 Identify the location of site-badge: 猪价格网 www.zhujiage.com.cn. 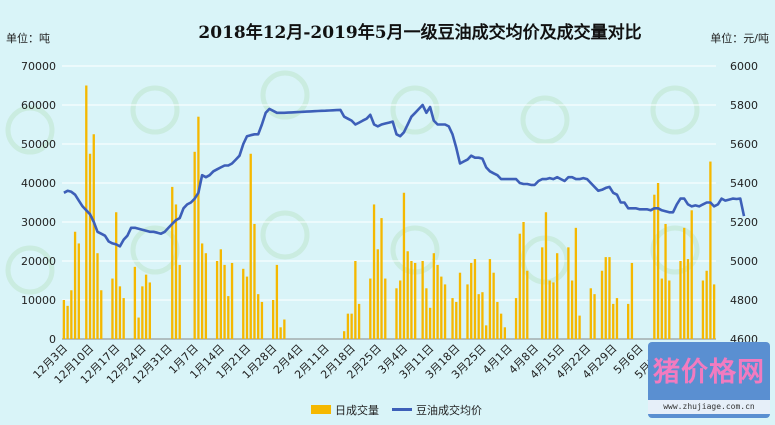
(709, 380).